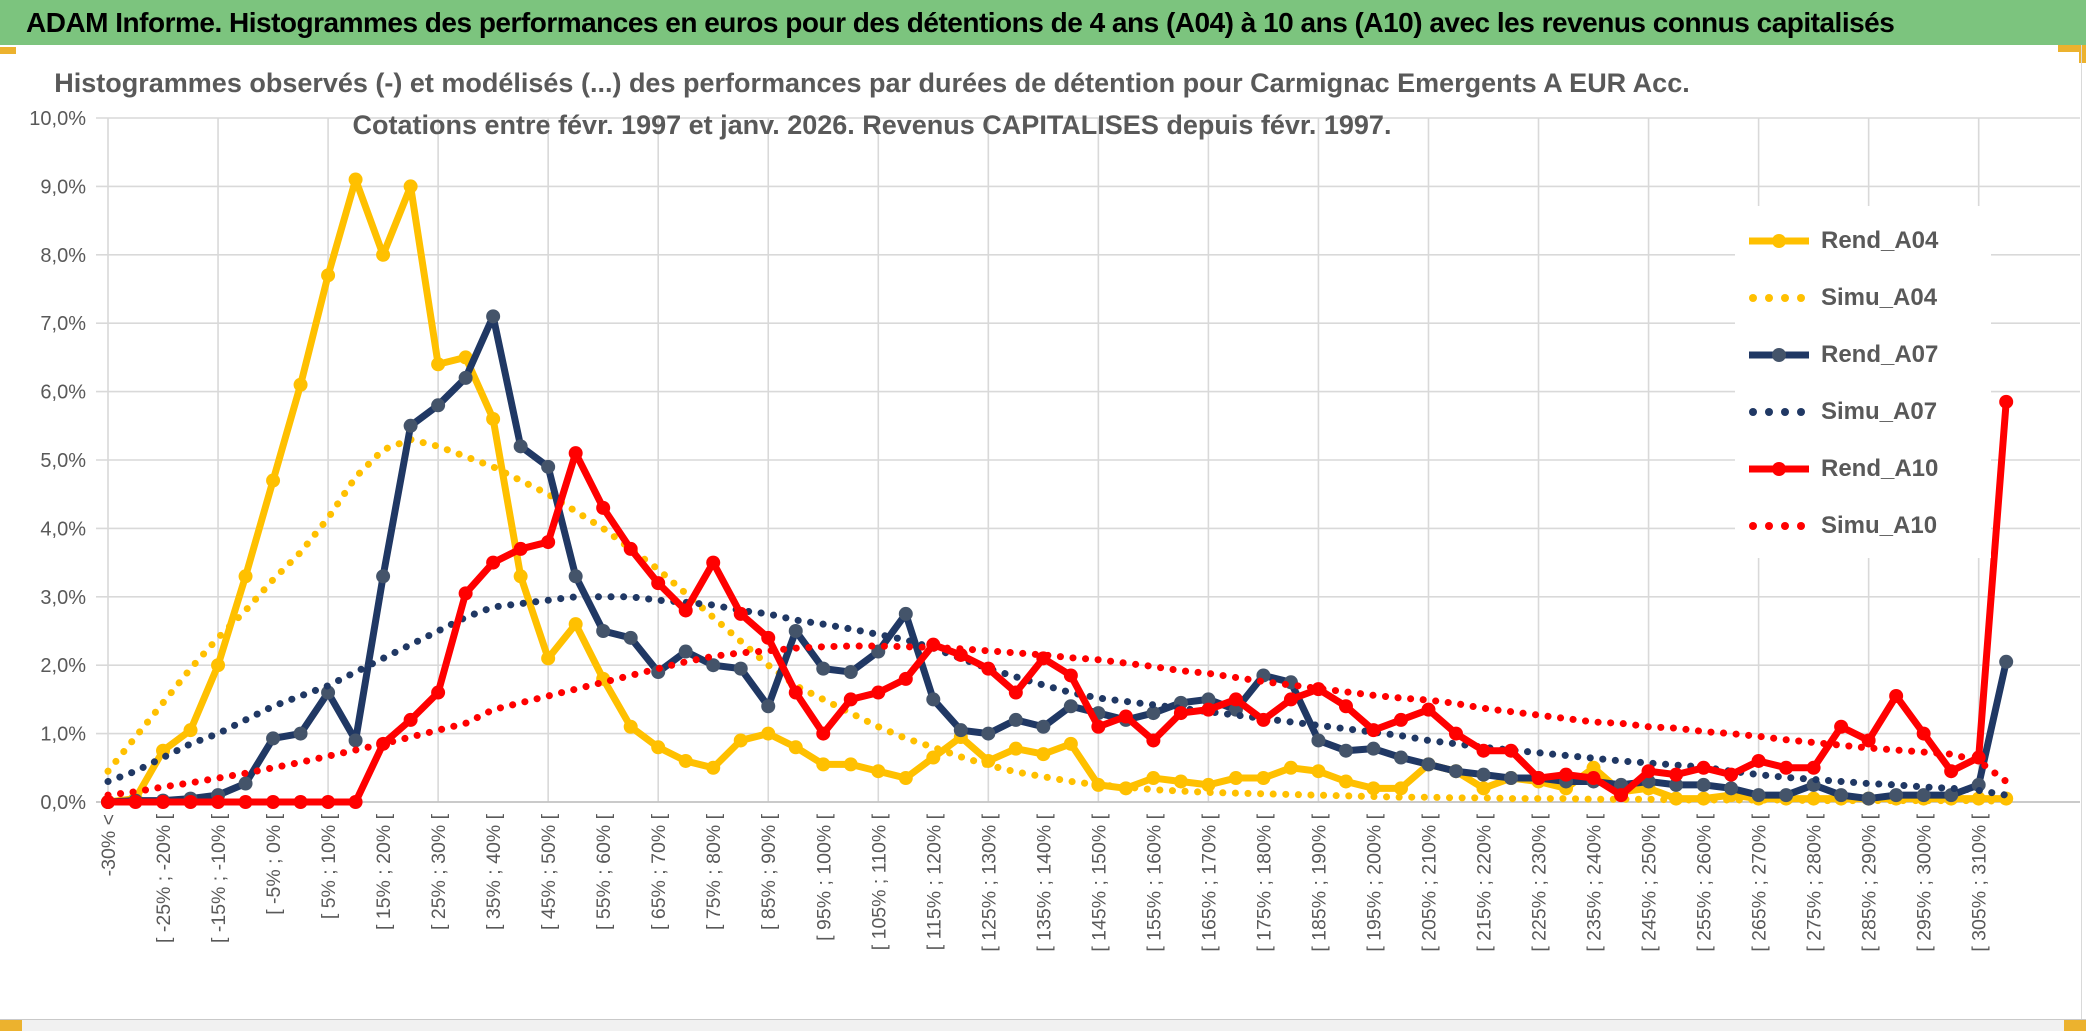 The width and height of the screenshot is (2086, 1031). What do you see at coordinates (63, 393) in the screenshot?
I see `y-tick-label: 6,0%` at bounding box center [63, 393].